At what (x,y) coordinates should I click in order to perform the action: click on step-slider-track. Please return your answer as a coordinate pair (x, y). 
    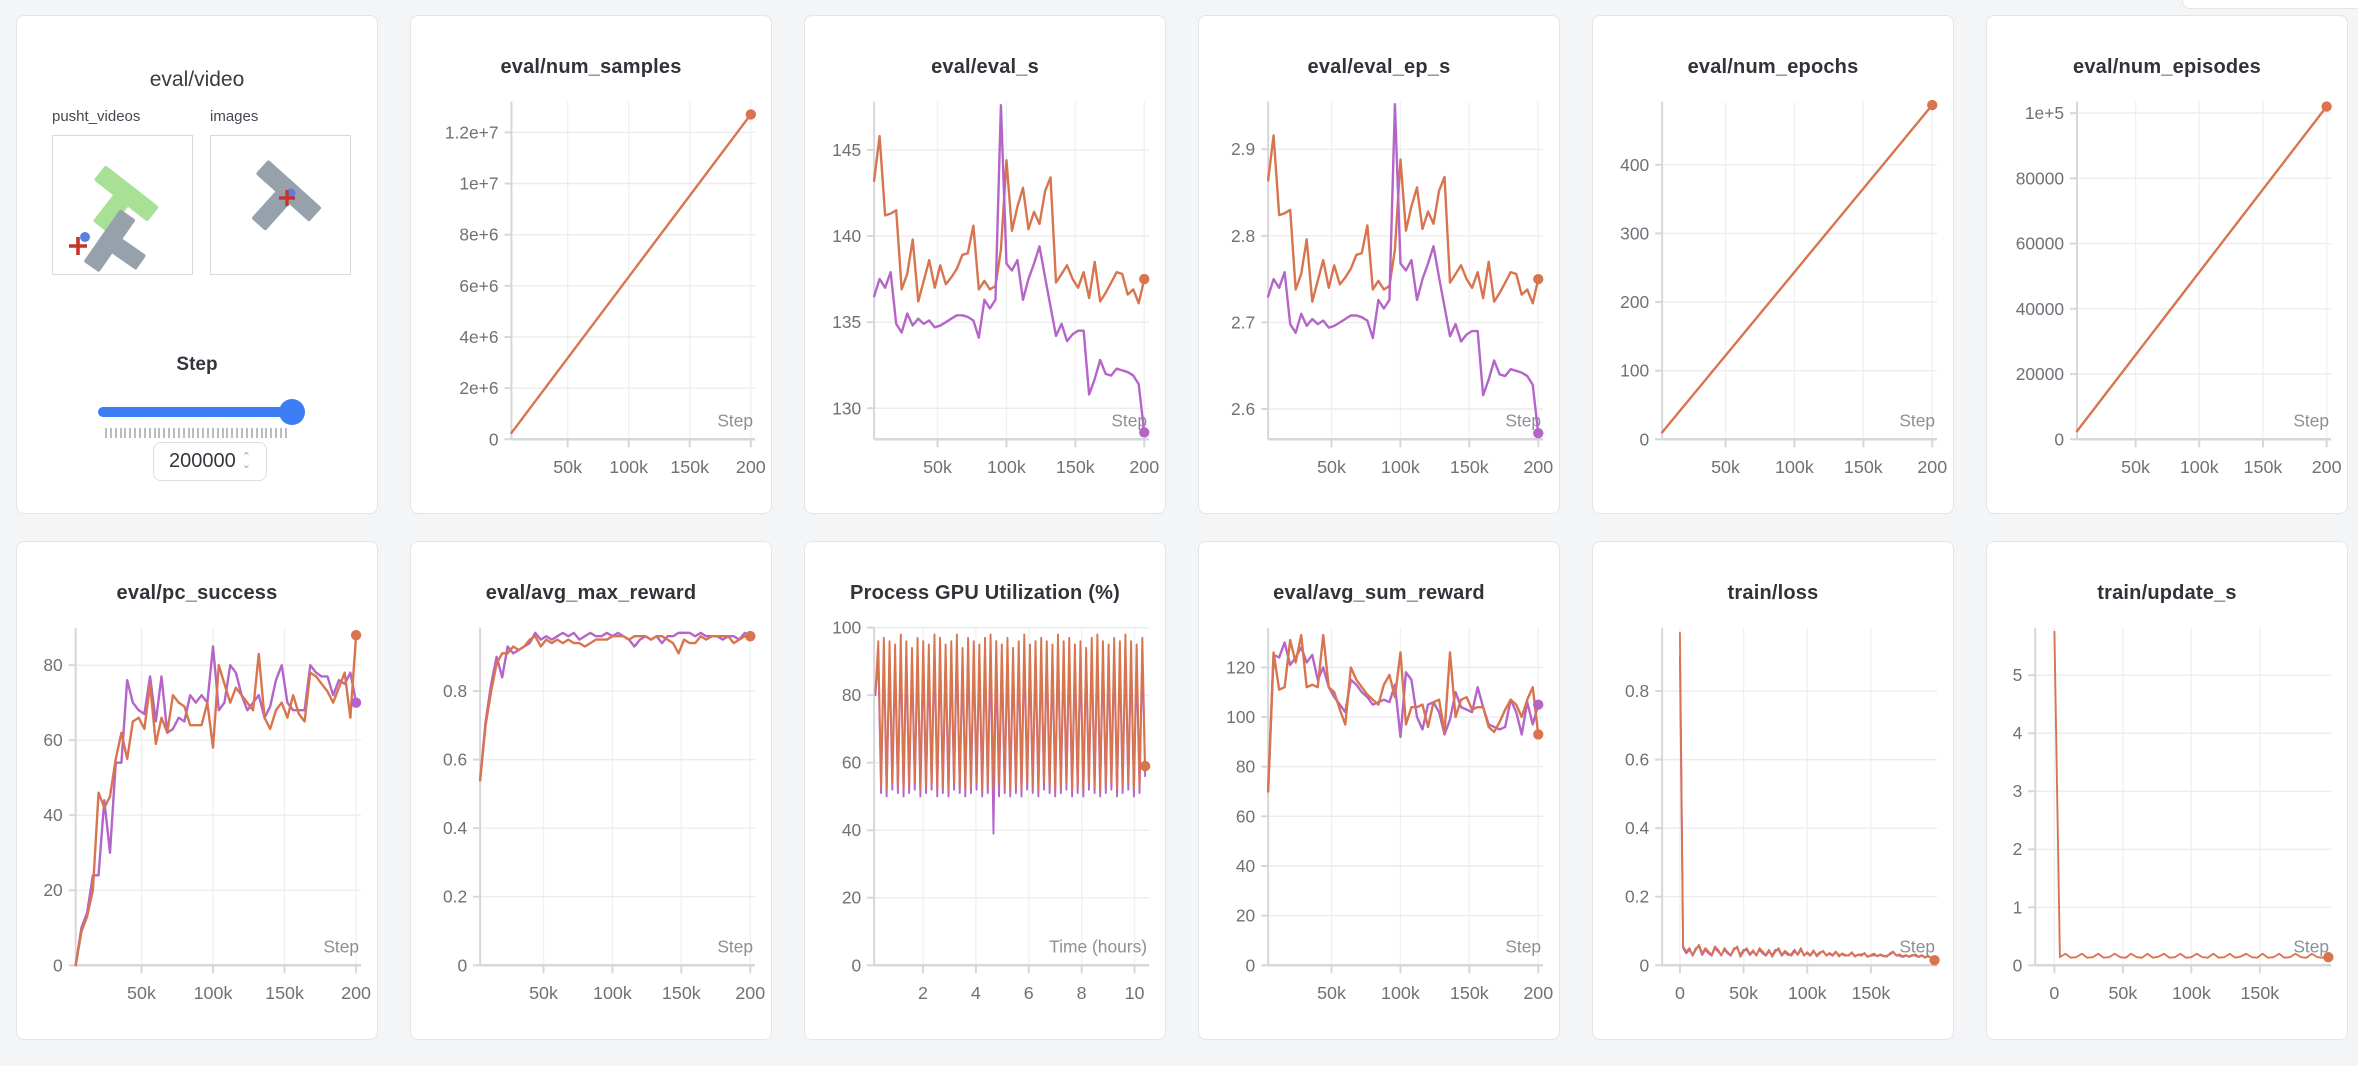
    Looking at the image, I should click on (200, 412).